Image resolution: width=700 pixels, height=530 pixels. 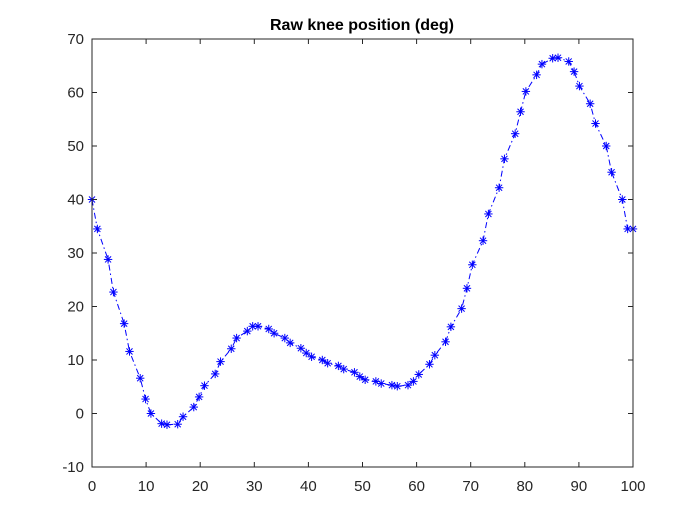 What do you see at coordinates (308, 486) in the screenshot?
I see `x-tick-label: 40` at bounding box center [308, 486].